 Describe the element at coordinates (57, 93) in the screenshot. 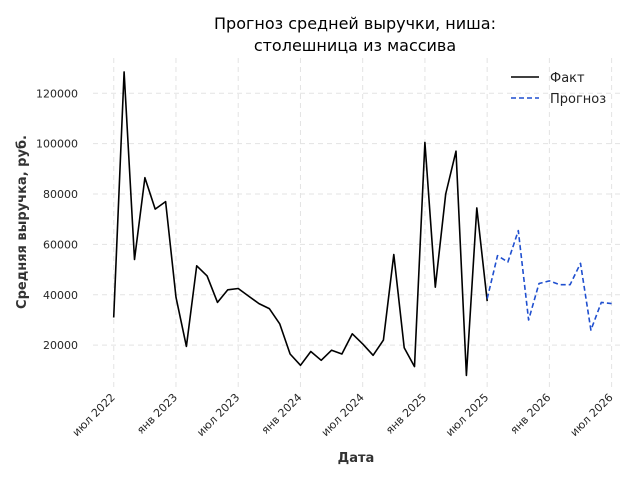

I see `y-tick-label: 120000` at that location.